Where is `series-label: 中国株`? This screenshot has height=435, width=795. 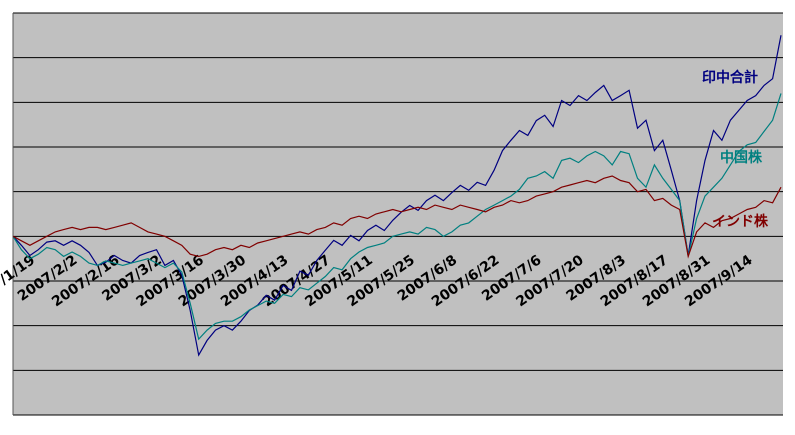
series-label: 中国株 is located at coordinates (741, 157).